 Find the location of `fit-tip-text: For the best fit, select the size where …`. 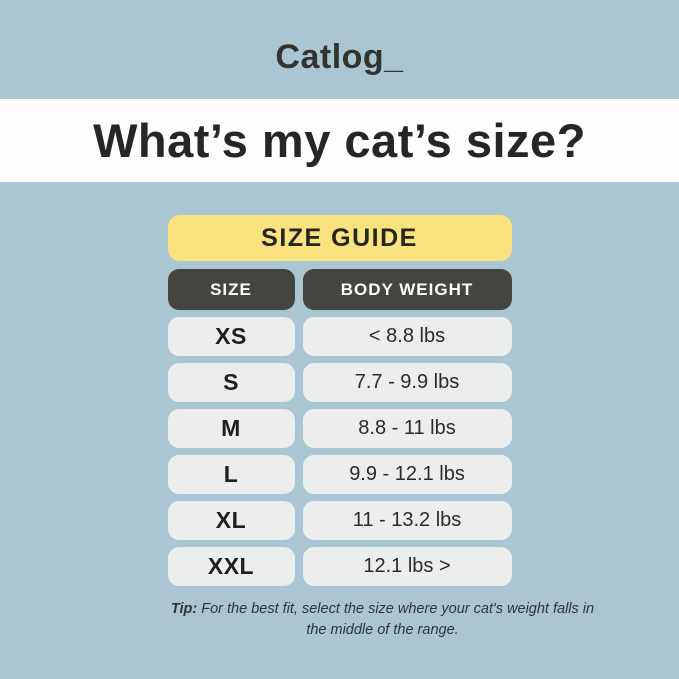

fit-tip-text: For the best fit, select the size where … is located at coordinates (398, 620).